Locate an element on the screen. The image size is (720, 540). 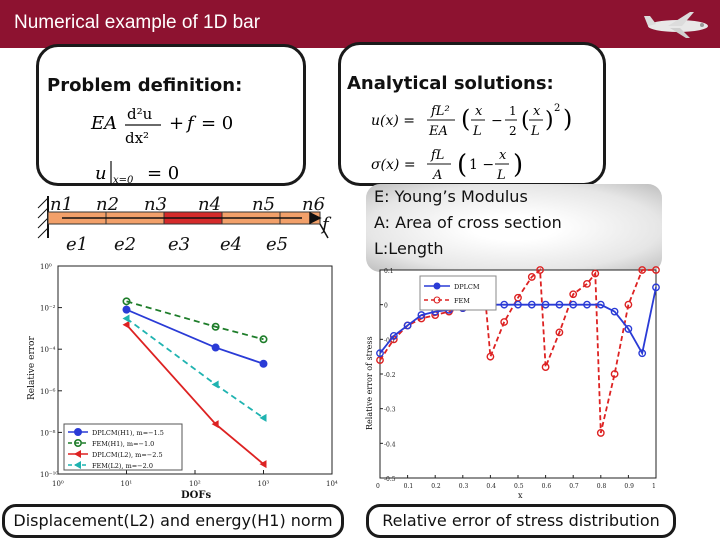
x-tick-label: 0.7 is located at coordinates (574, 486).